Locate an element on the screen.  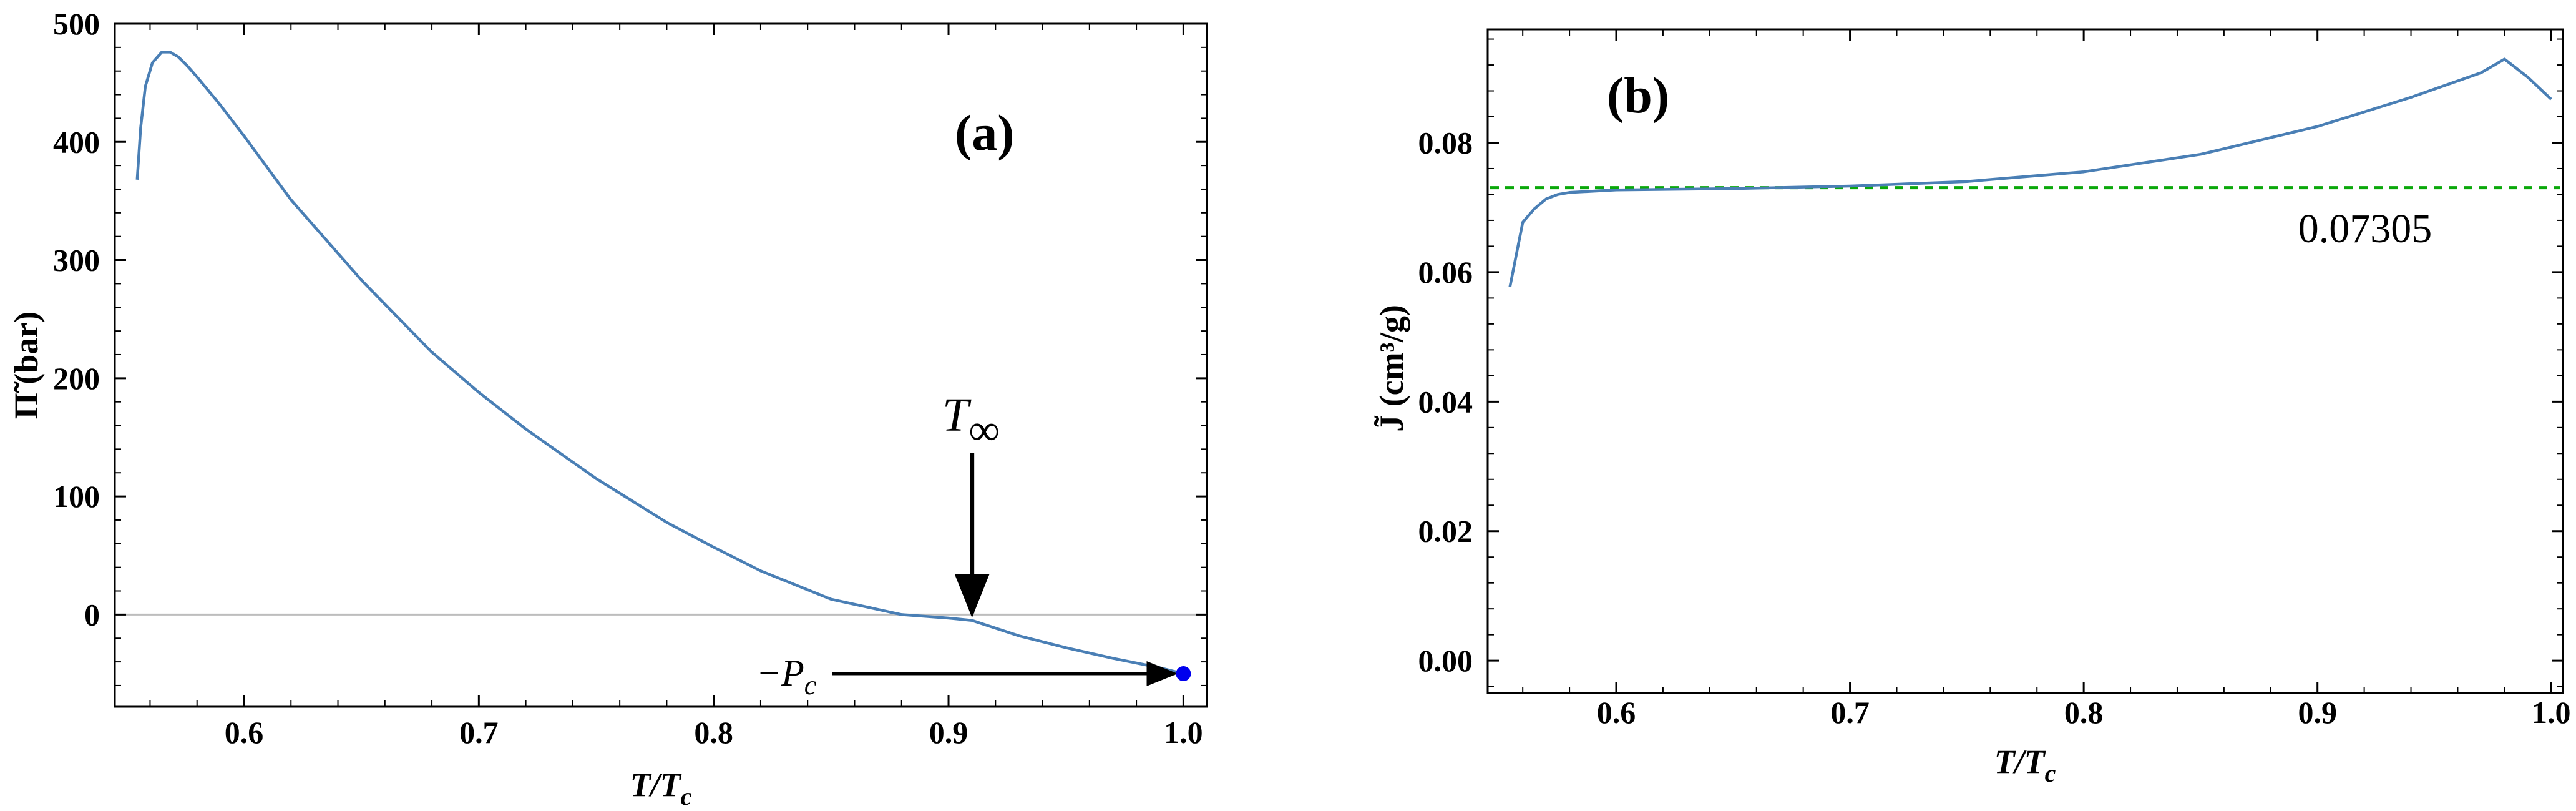
x-axis-title-b: T/Tc is located at coordinates (2025, 765).